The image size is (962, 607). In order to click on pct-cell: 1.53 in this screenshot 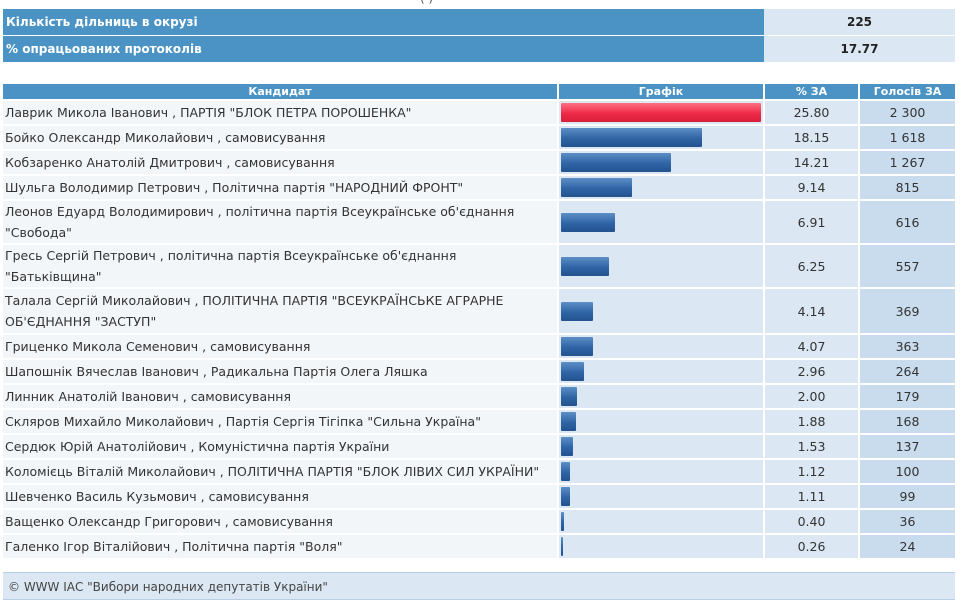, I will do `click(812, 445)`.